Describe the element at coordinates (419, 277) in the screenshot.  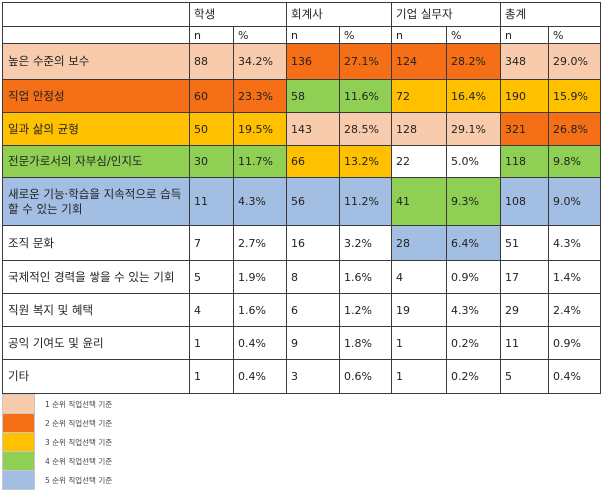
I see `n-cell: 4` at that location.